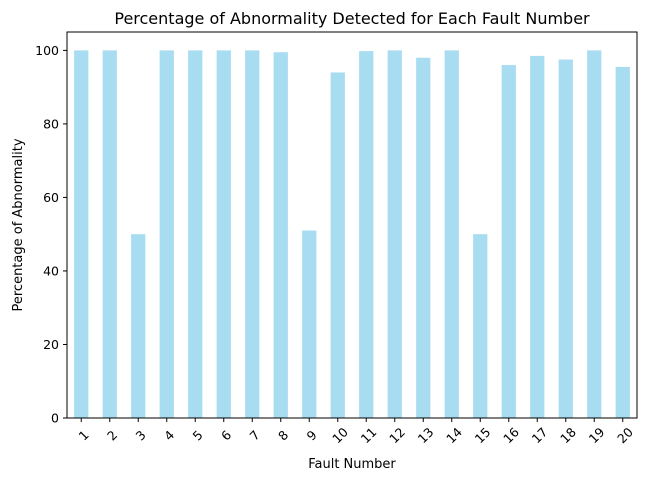 This screenshot has height=481, width=647. Describe the element at coordinates (18, 224) in the screenshot. I see `y-axis-label: Percentage of Abnormality` at that location.